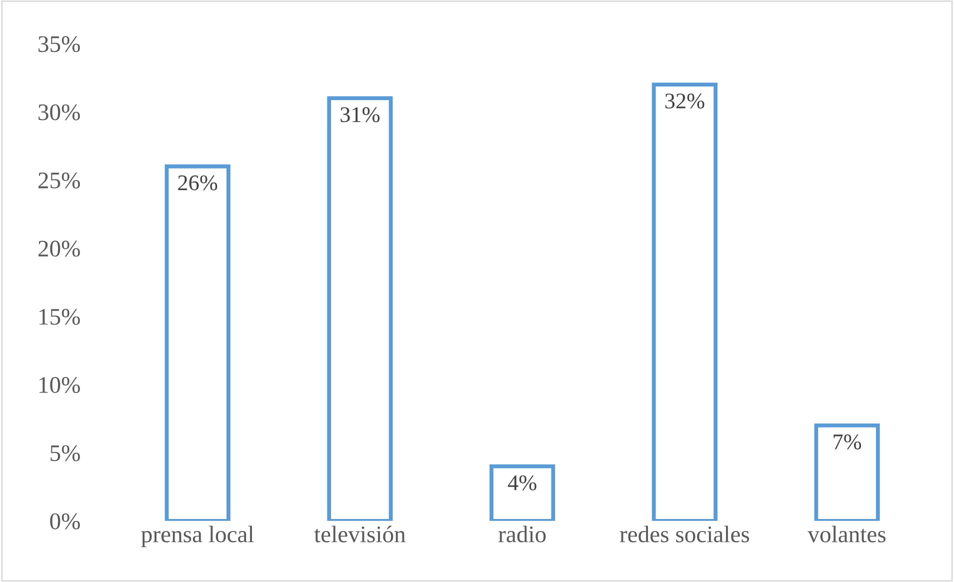  I want to click on data-label: 32%, so click(684, 101).